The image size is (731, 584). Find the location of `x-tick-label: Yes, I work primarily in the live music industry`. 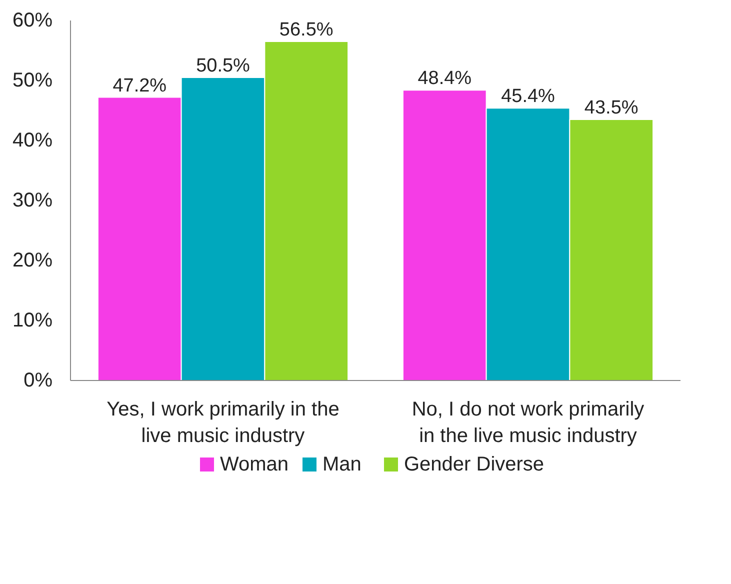

x-tick-label: Yes, I work primarily in the live music industry is located at coordinates (223, 422).